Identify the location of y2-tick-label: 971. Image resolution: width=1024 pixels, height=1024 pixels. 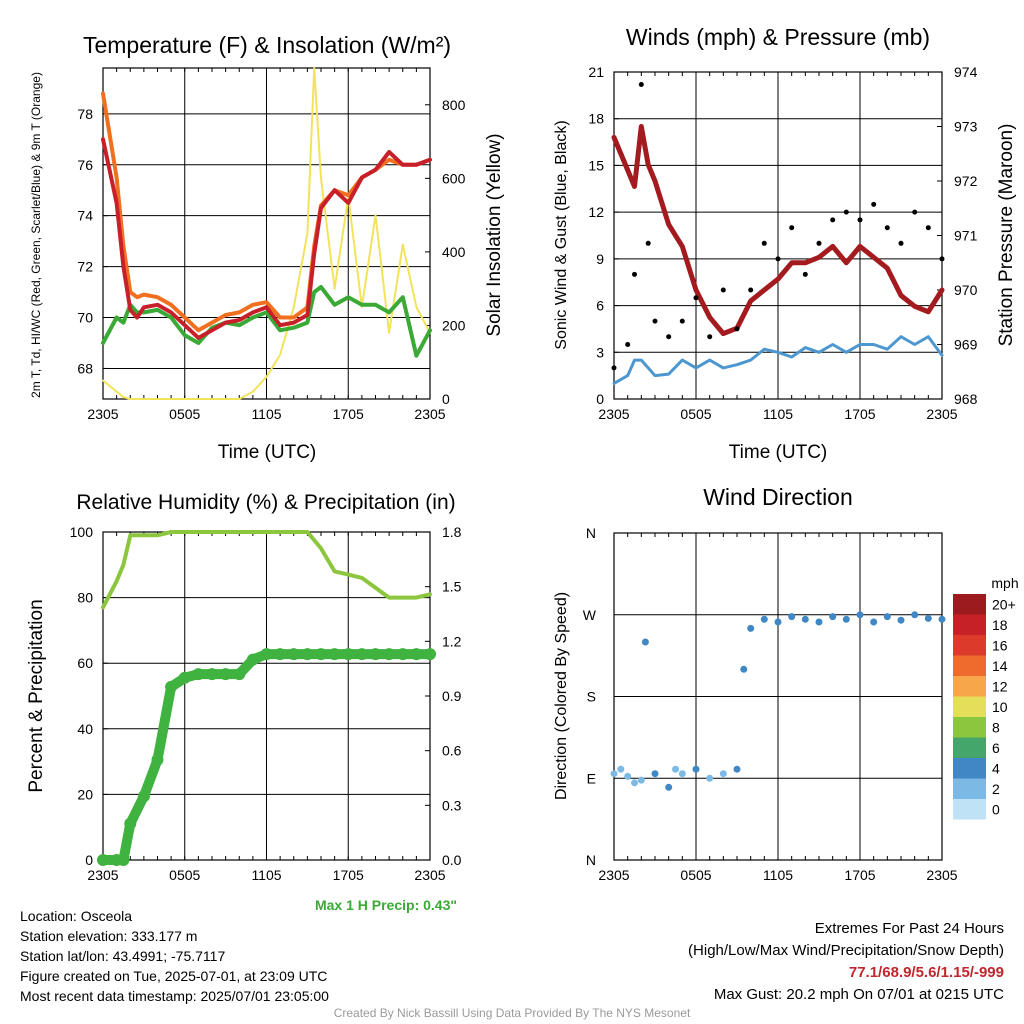
(966, 236).